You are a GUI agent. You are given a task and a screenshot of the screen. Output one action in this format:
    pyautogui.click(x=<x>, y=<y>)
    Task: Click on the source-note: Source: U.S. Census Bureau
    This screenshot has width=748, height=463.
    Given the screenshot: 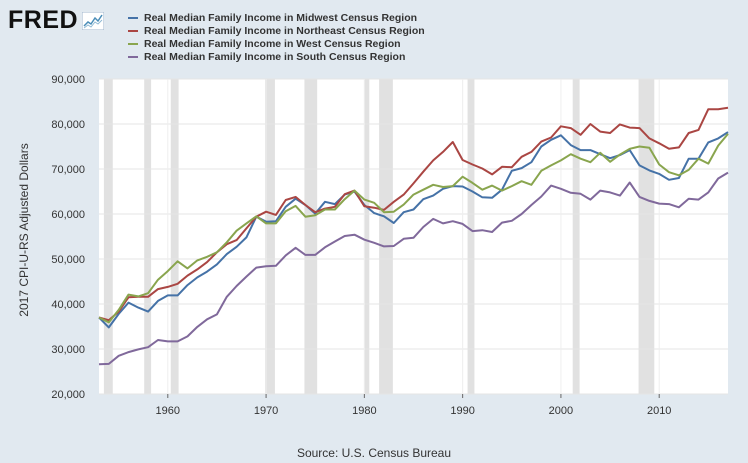 What is the action you would take?
    pyautogui.click(x=374, y=453)
    